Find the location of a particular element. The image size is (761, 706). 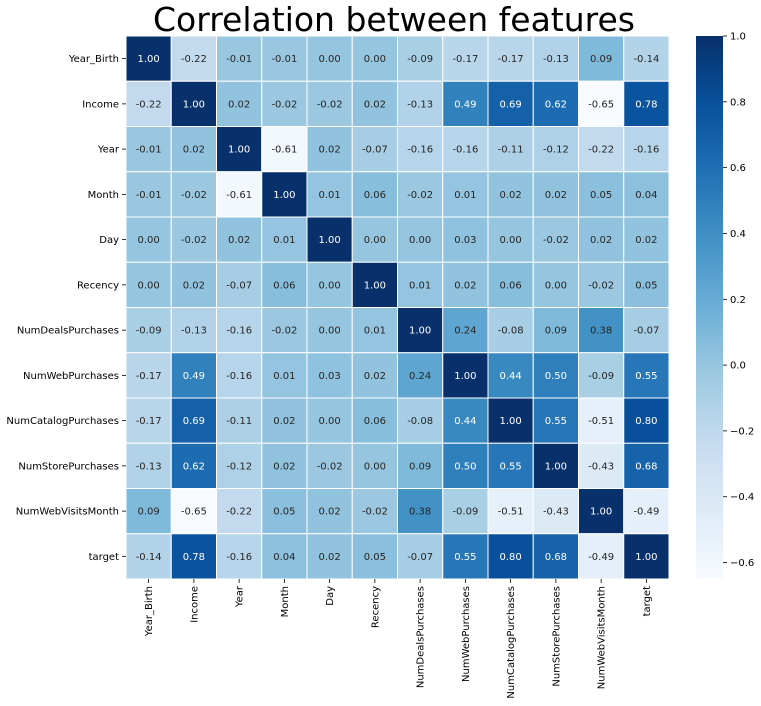

y-tick-label: Year_Birth is located at coordinates (93, 59).